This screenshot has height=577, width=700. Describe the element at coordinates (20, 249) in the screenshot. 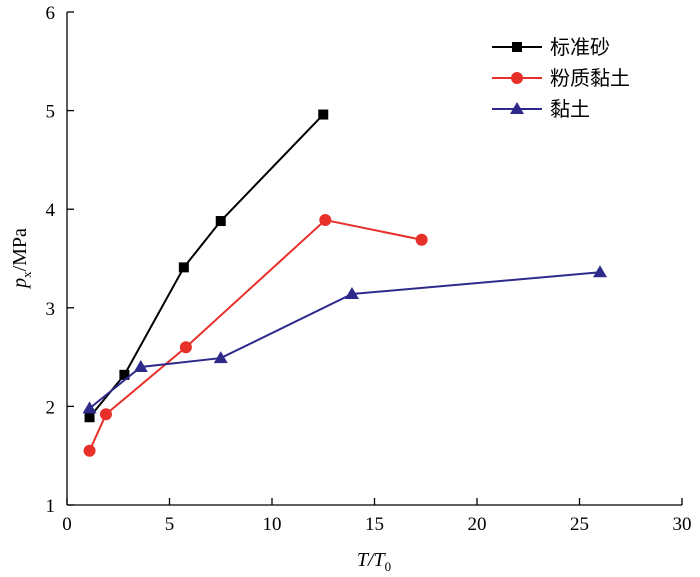

I see `y-axis-label-rest: /MPa` at that location.